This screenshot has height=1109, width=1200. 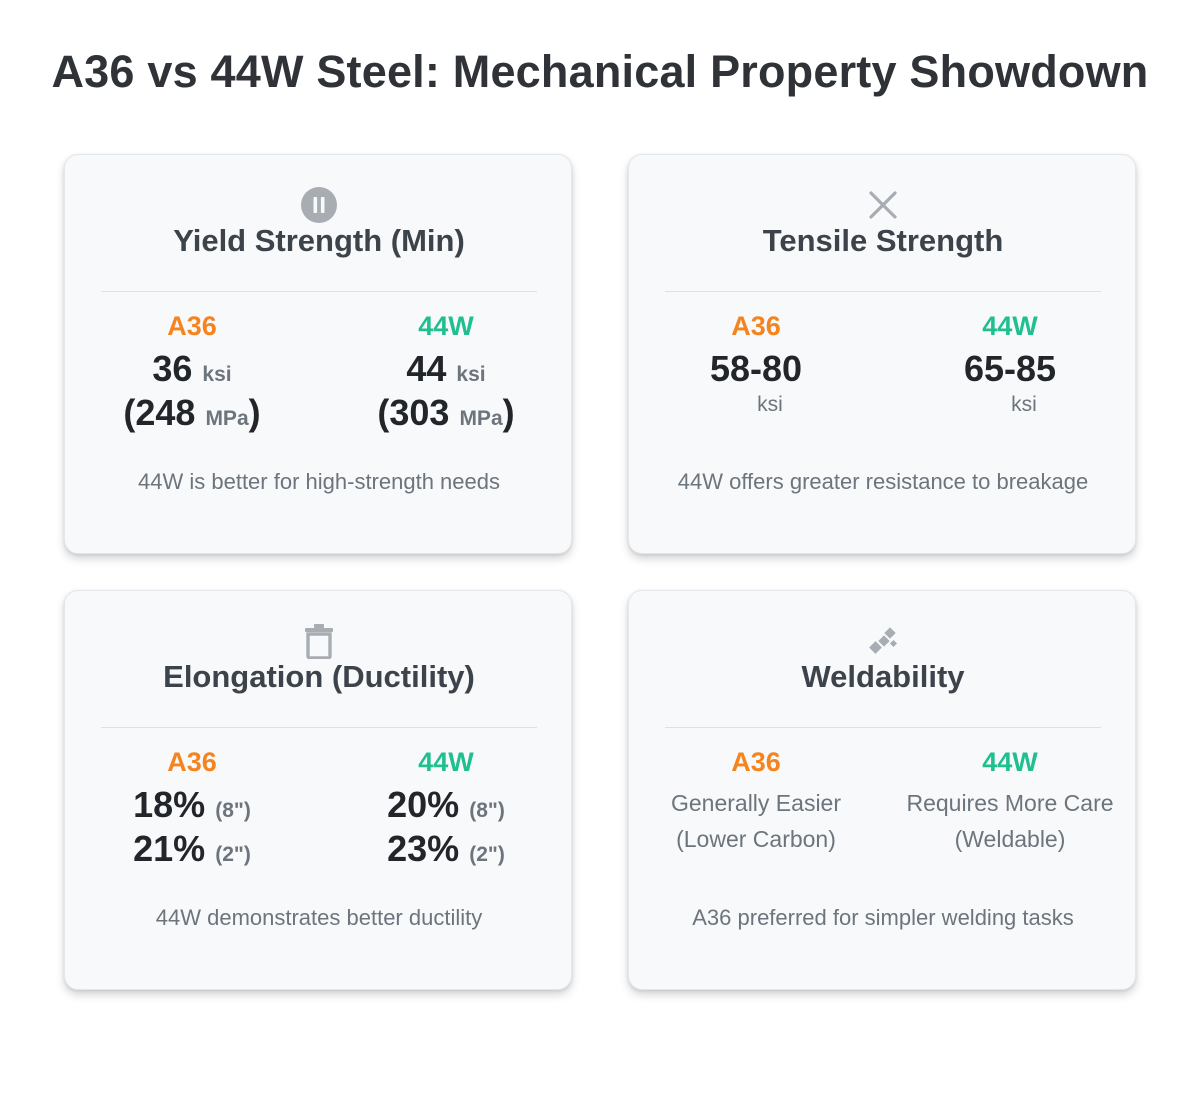 I want to click on value: 44, so click(x=426, y=368).